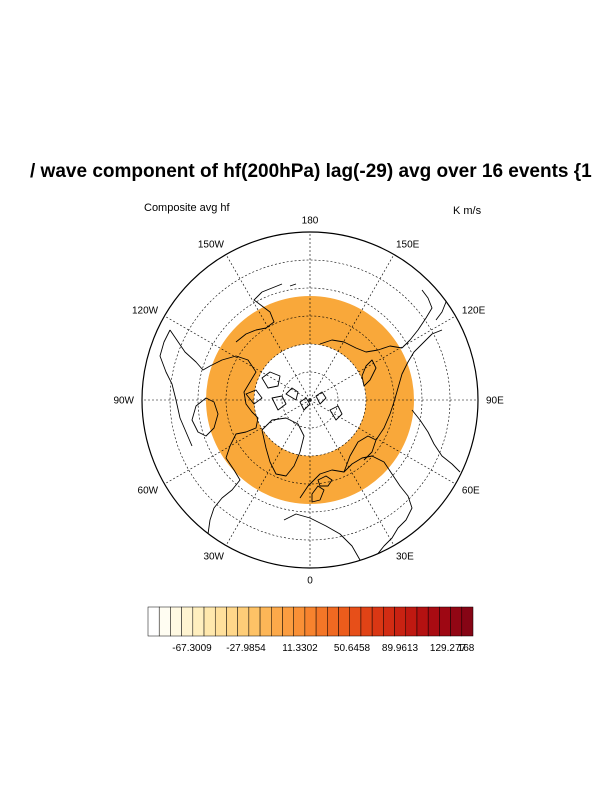  Describe the element at coordinates (352, 648) in the screenshot. I see `colorbar-label-3: 50.6458` at that location.